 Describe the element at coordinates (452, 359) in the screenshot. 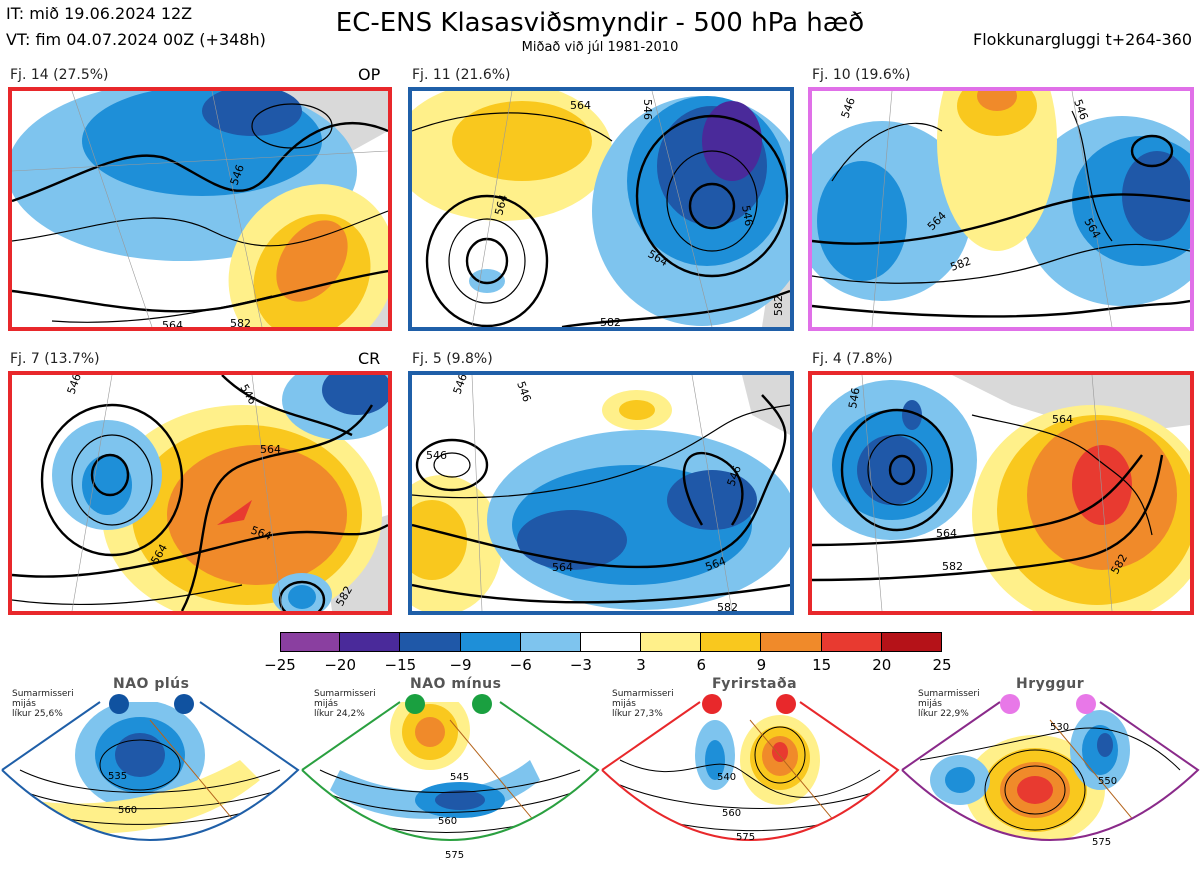

I see `cluster-label: Fj. 5 (9.8%)` at that location.